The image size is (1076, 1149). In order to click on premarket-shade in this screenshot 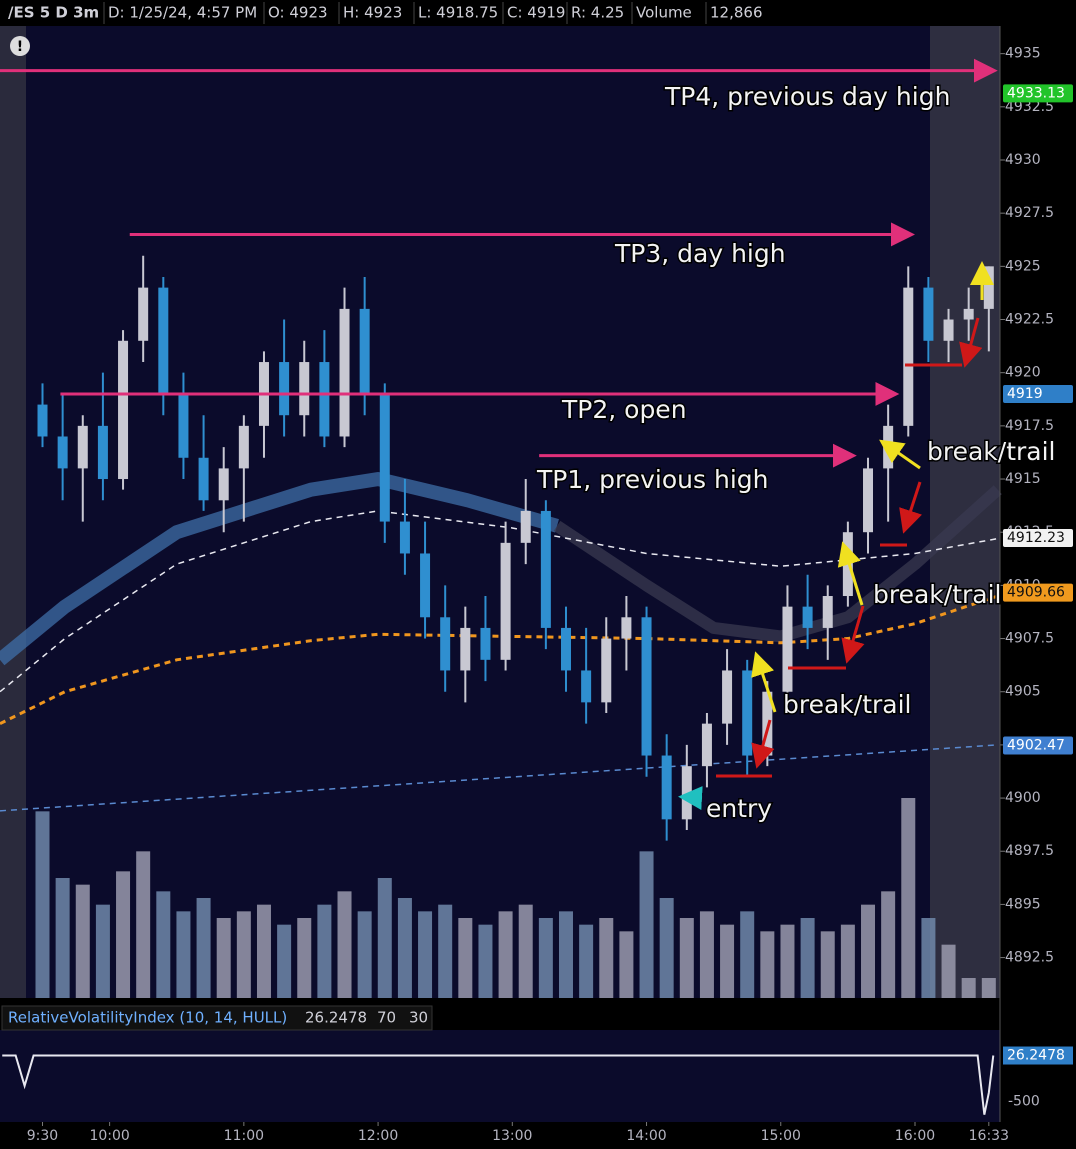, I will do `click(13, 512)`.